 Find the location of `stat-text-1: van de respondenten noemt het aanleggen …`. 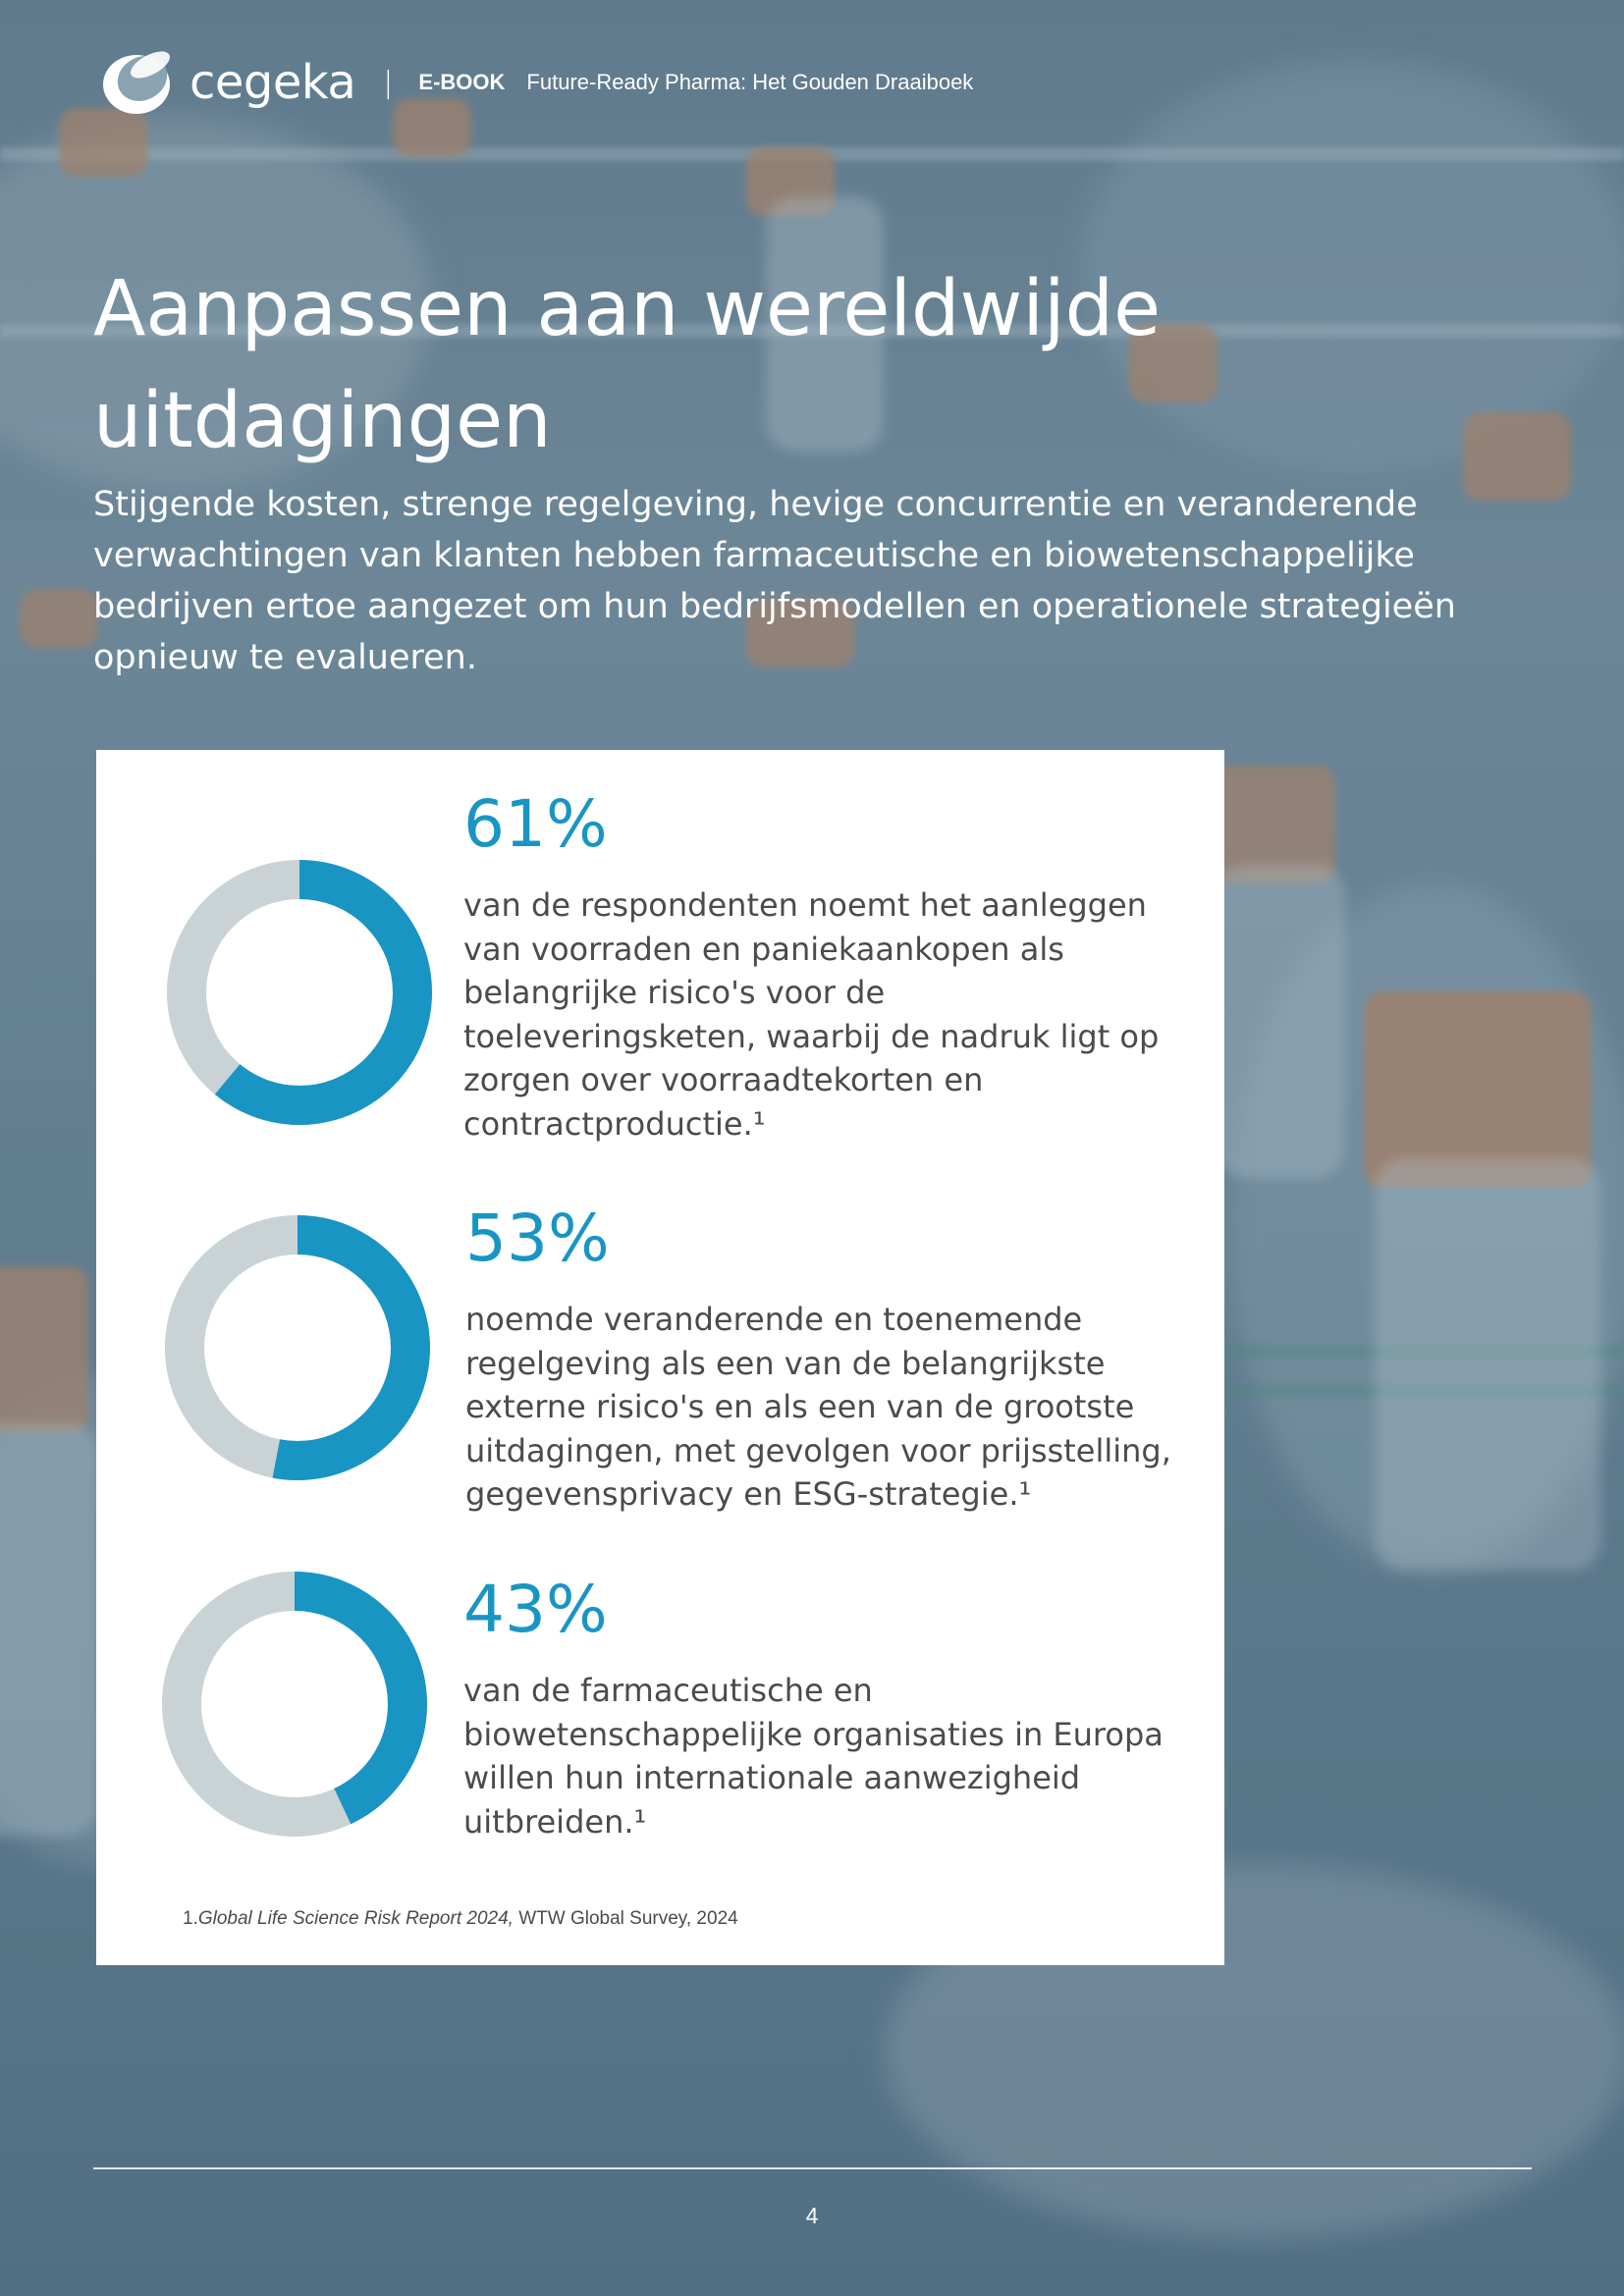

stat-text-1: van de respondenten noemt het aanleggen … is located at coordinates (811, 1014).